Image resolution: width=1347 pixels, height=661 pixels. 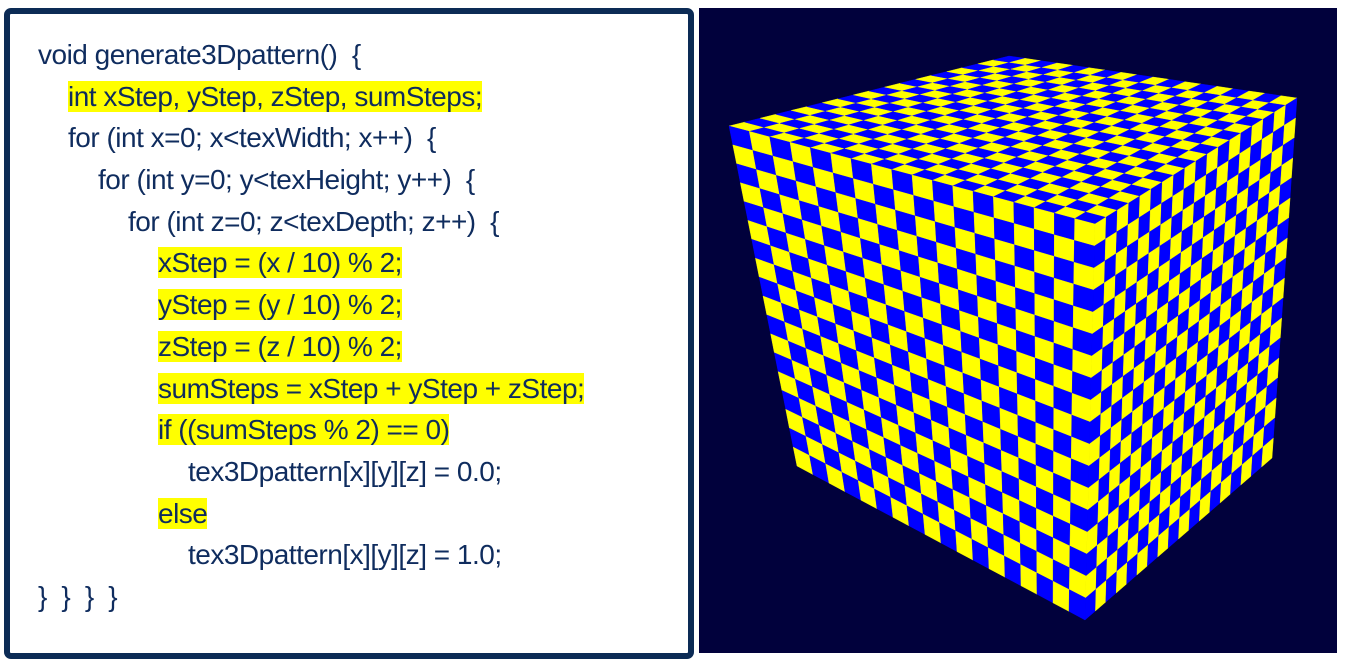 I want to click on code-line: if ((sumSteps % 2) == 0), so click(x=311, y=430).